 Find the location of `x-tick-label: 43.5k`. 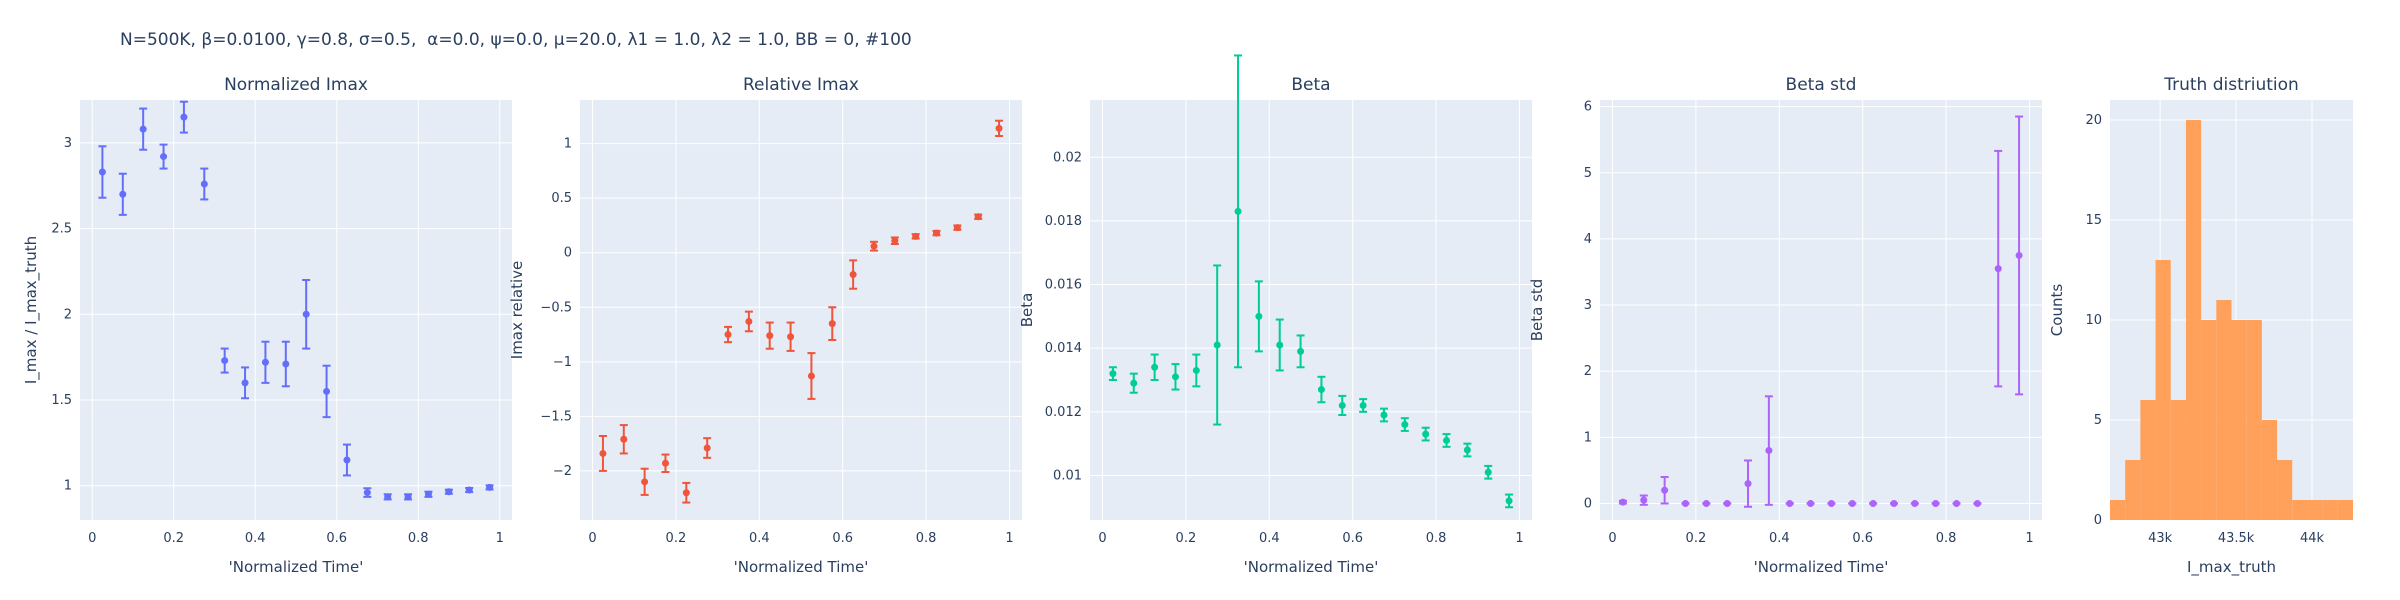

x-tick-label: 43.5k is located at coordinates (2236, 538).